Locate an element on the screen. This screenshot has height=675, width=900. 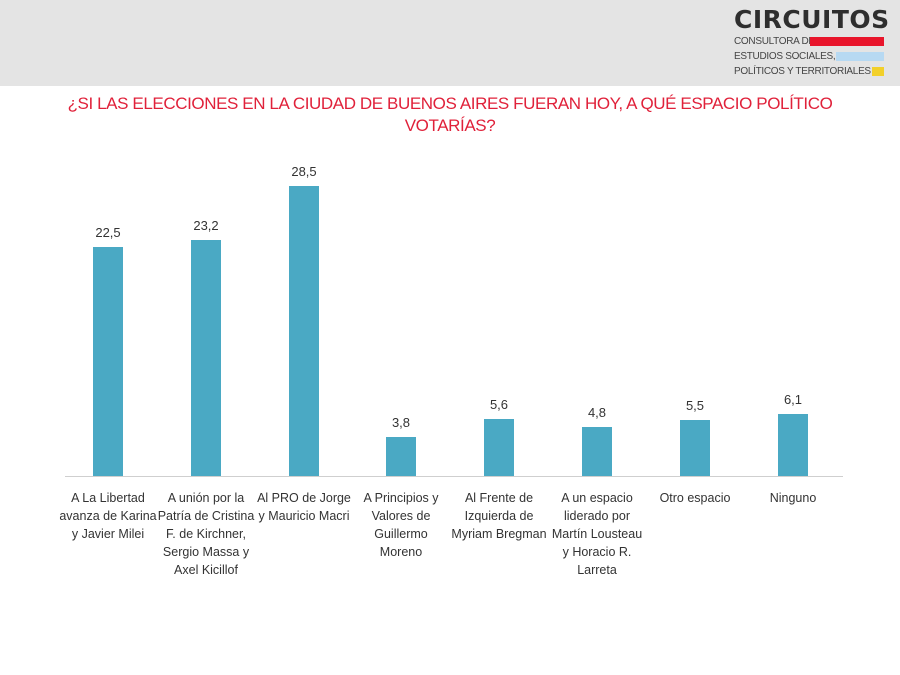
category-label: Al PRO de Jorge y Mauricio Macri is located at coordinates (304, 507).